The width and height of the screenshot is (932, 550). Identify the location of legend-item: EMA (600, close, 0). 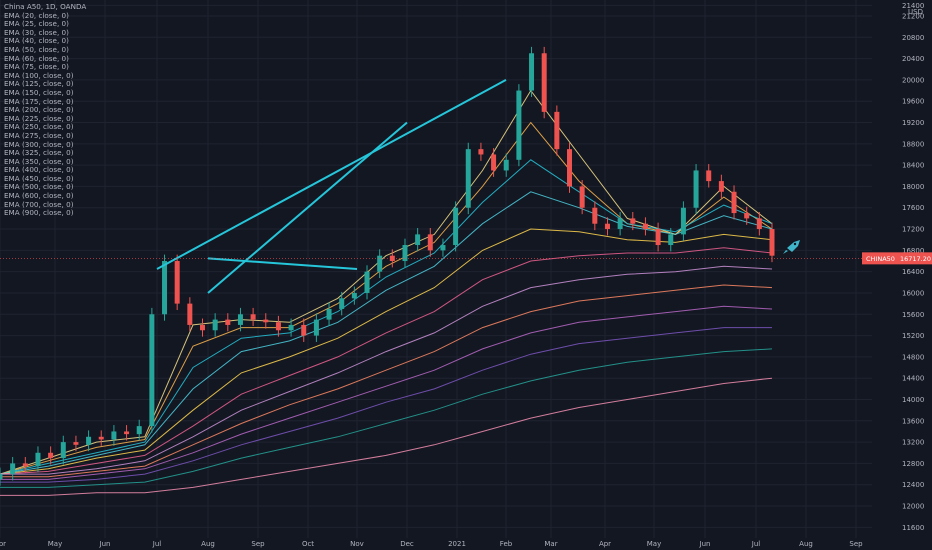
(39, 196).